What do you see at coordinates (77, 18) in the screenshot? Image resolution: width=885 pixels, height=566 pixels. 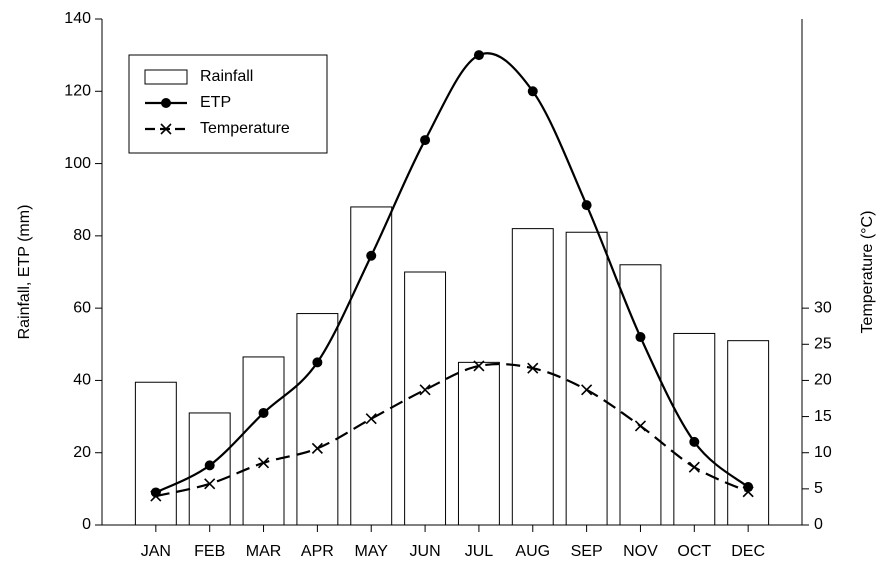 I see `y-tick-label: 140` at bounding box center [77, 18].